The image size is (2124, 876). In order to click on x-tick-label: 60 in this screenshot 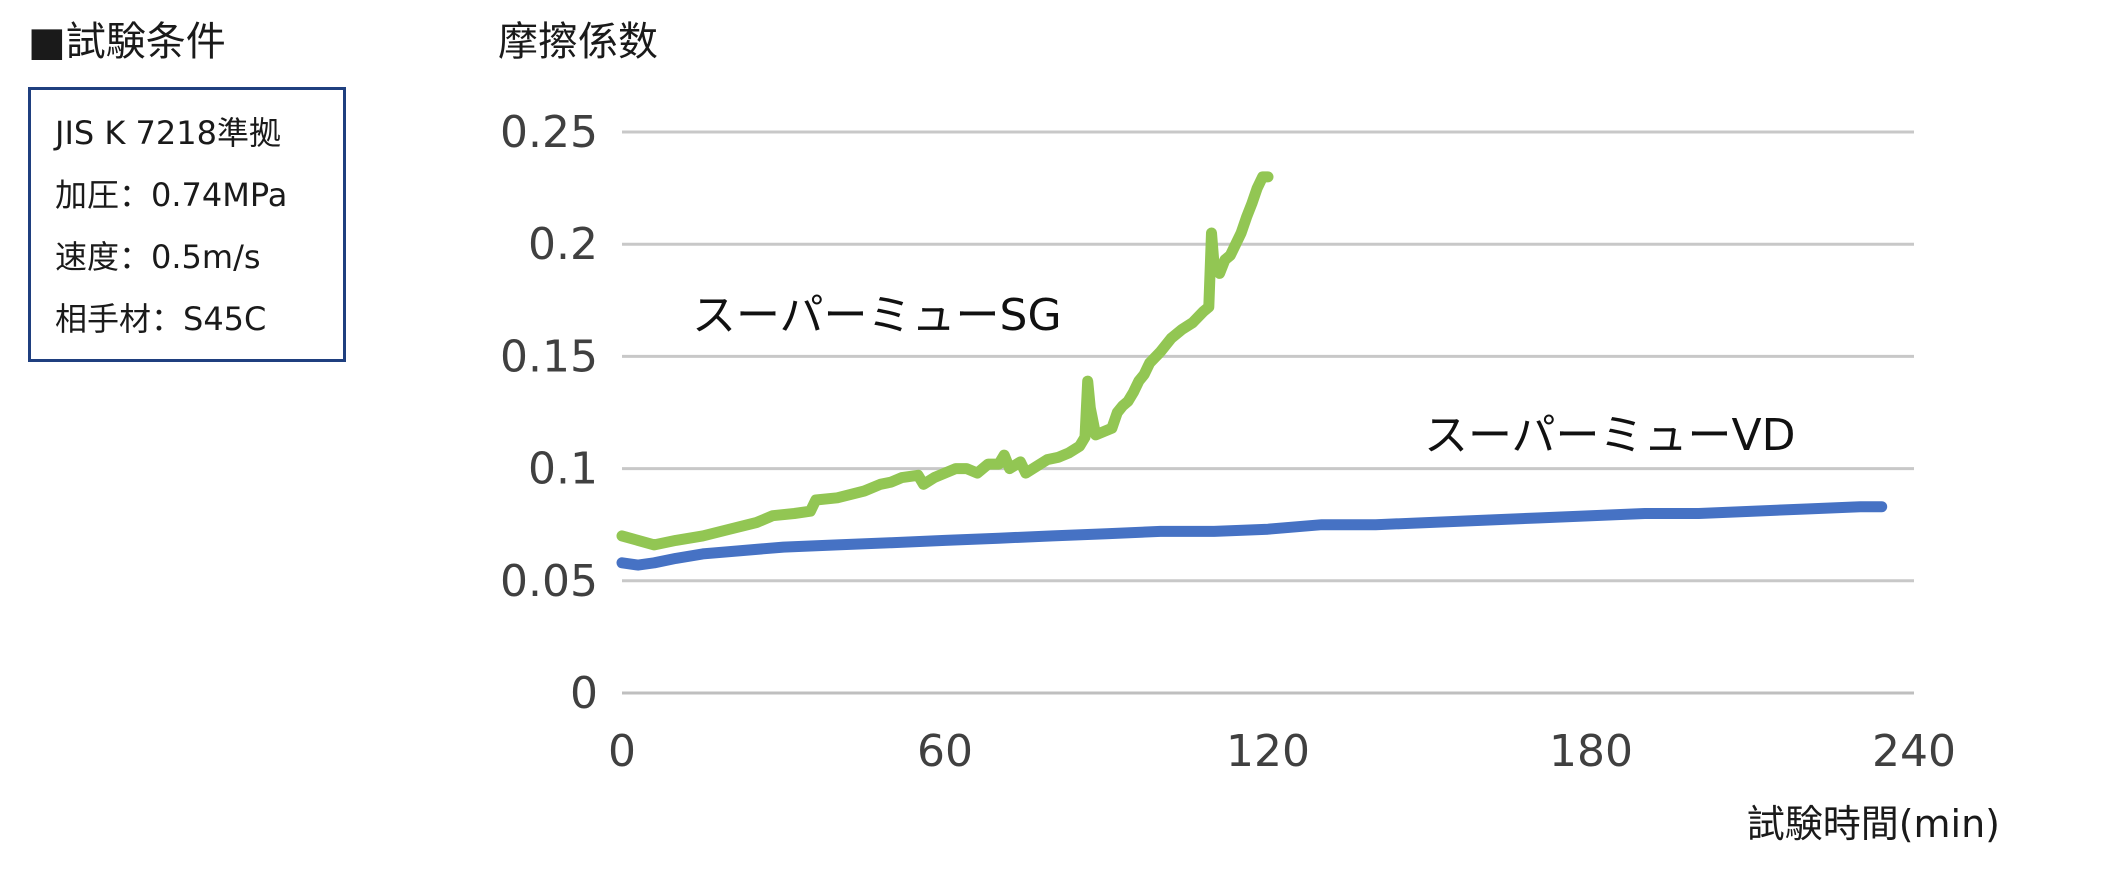, I will do `click(945, 751)`.